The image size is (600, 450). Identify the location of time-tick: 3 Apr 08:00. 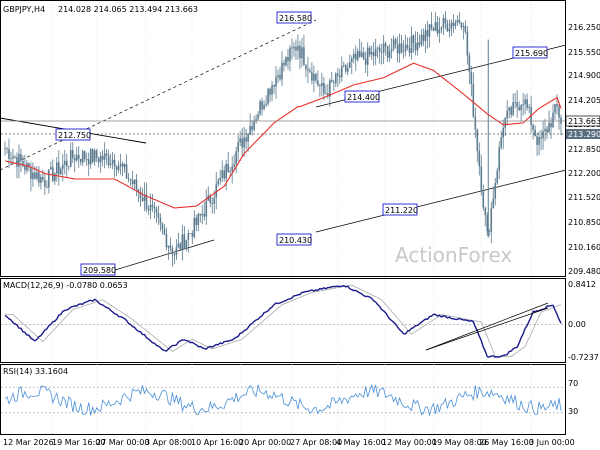
(168, 442).